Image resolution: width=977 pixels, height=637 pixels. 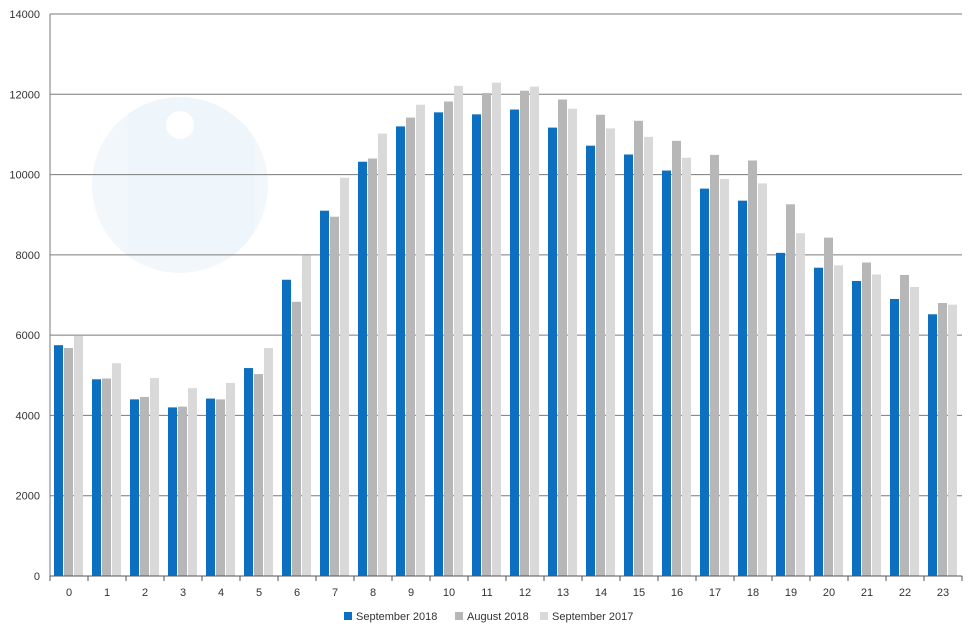 What do you see at coordinates (639, 593) in the screenshot?
I see `x-tick-label: 15` at bounding box center [639, 593].